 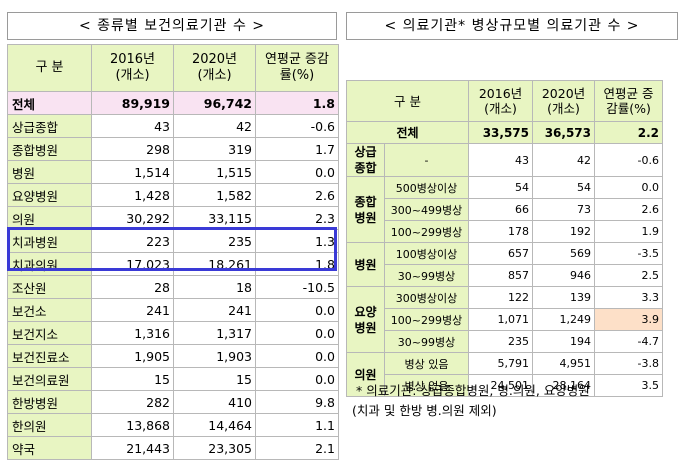 I want to click on value-2016: 13,868, so click(x=132, y=425).